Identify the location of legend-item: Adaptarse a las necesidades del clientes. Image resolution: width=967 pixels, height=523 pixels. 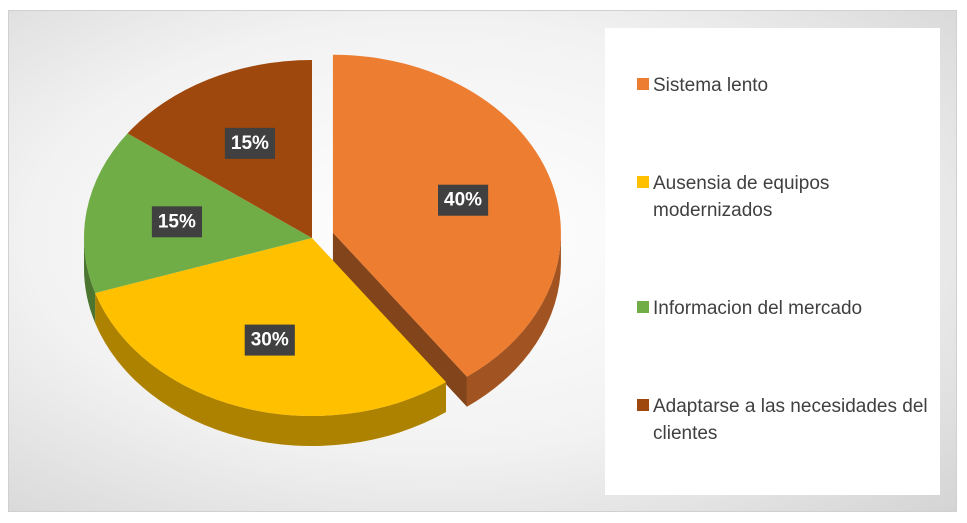
(772, 420).